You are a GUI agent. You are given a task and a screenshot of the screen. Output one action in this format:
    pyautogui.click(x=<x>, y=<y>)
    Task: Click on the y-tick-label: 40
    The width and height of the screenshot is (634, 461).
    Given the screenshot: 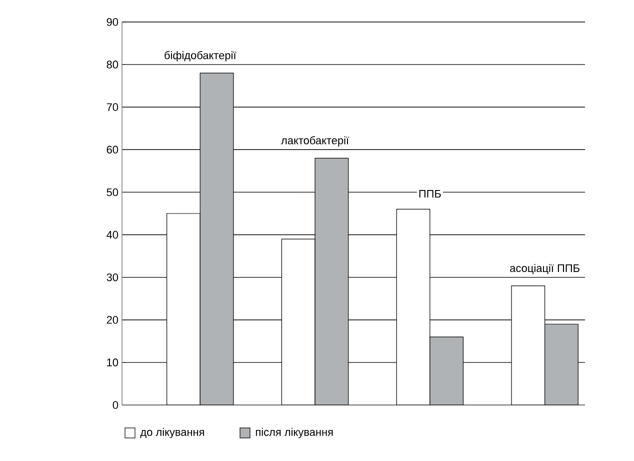 What is the action you would take?
    pyautogui.click(x=112, y=234)
    